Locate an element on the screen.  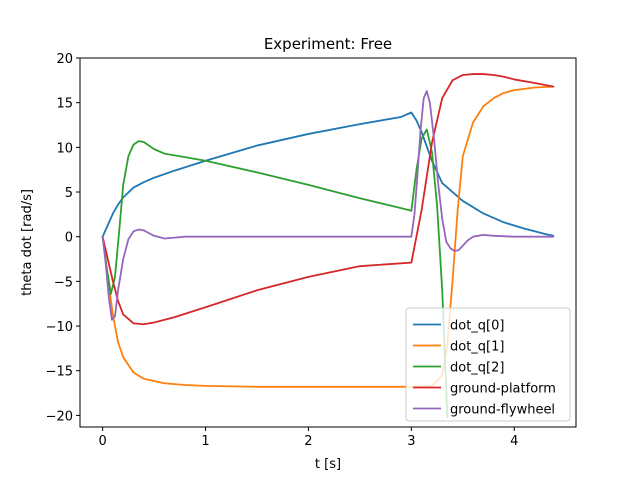
y-tick-label: 0 is located at coordinates (69, 238).